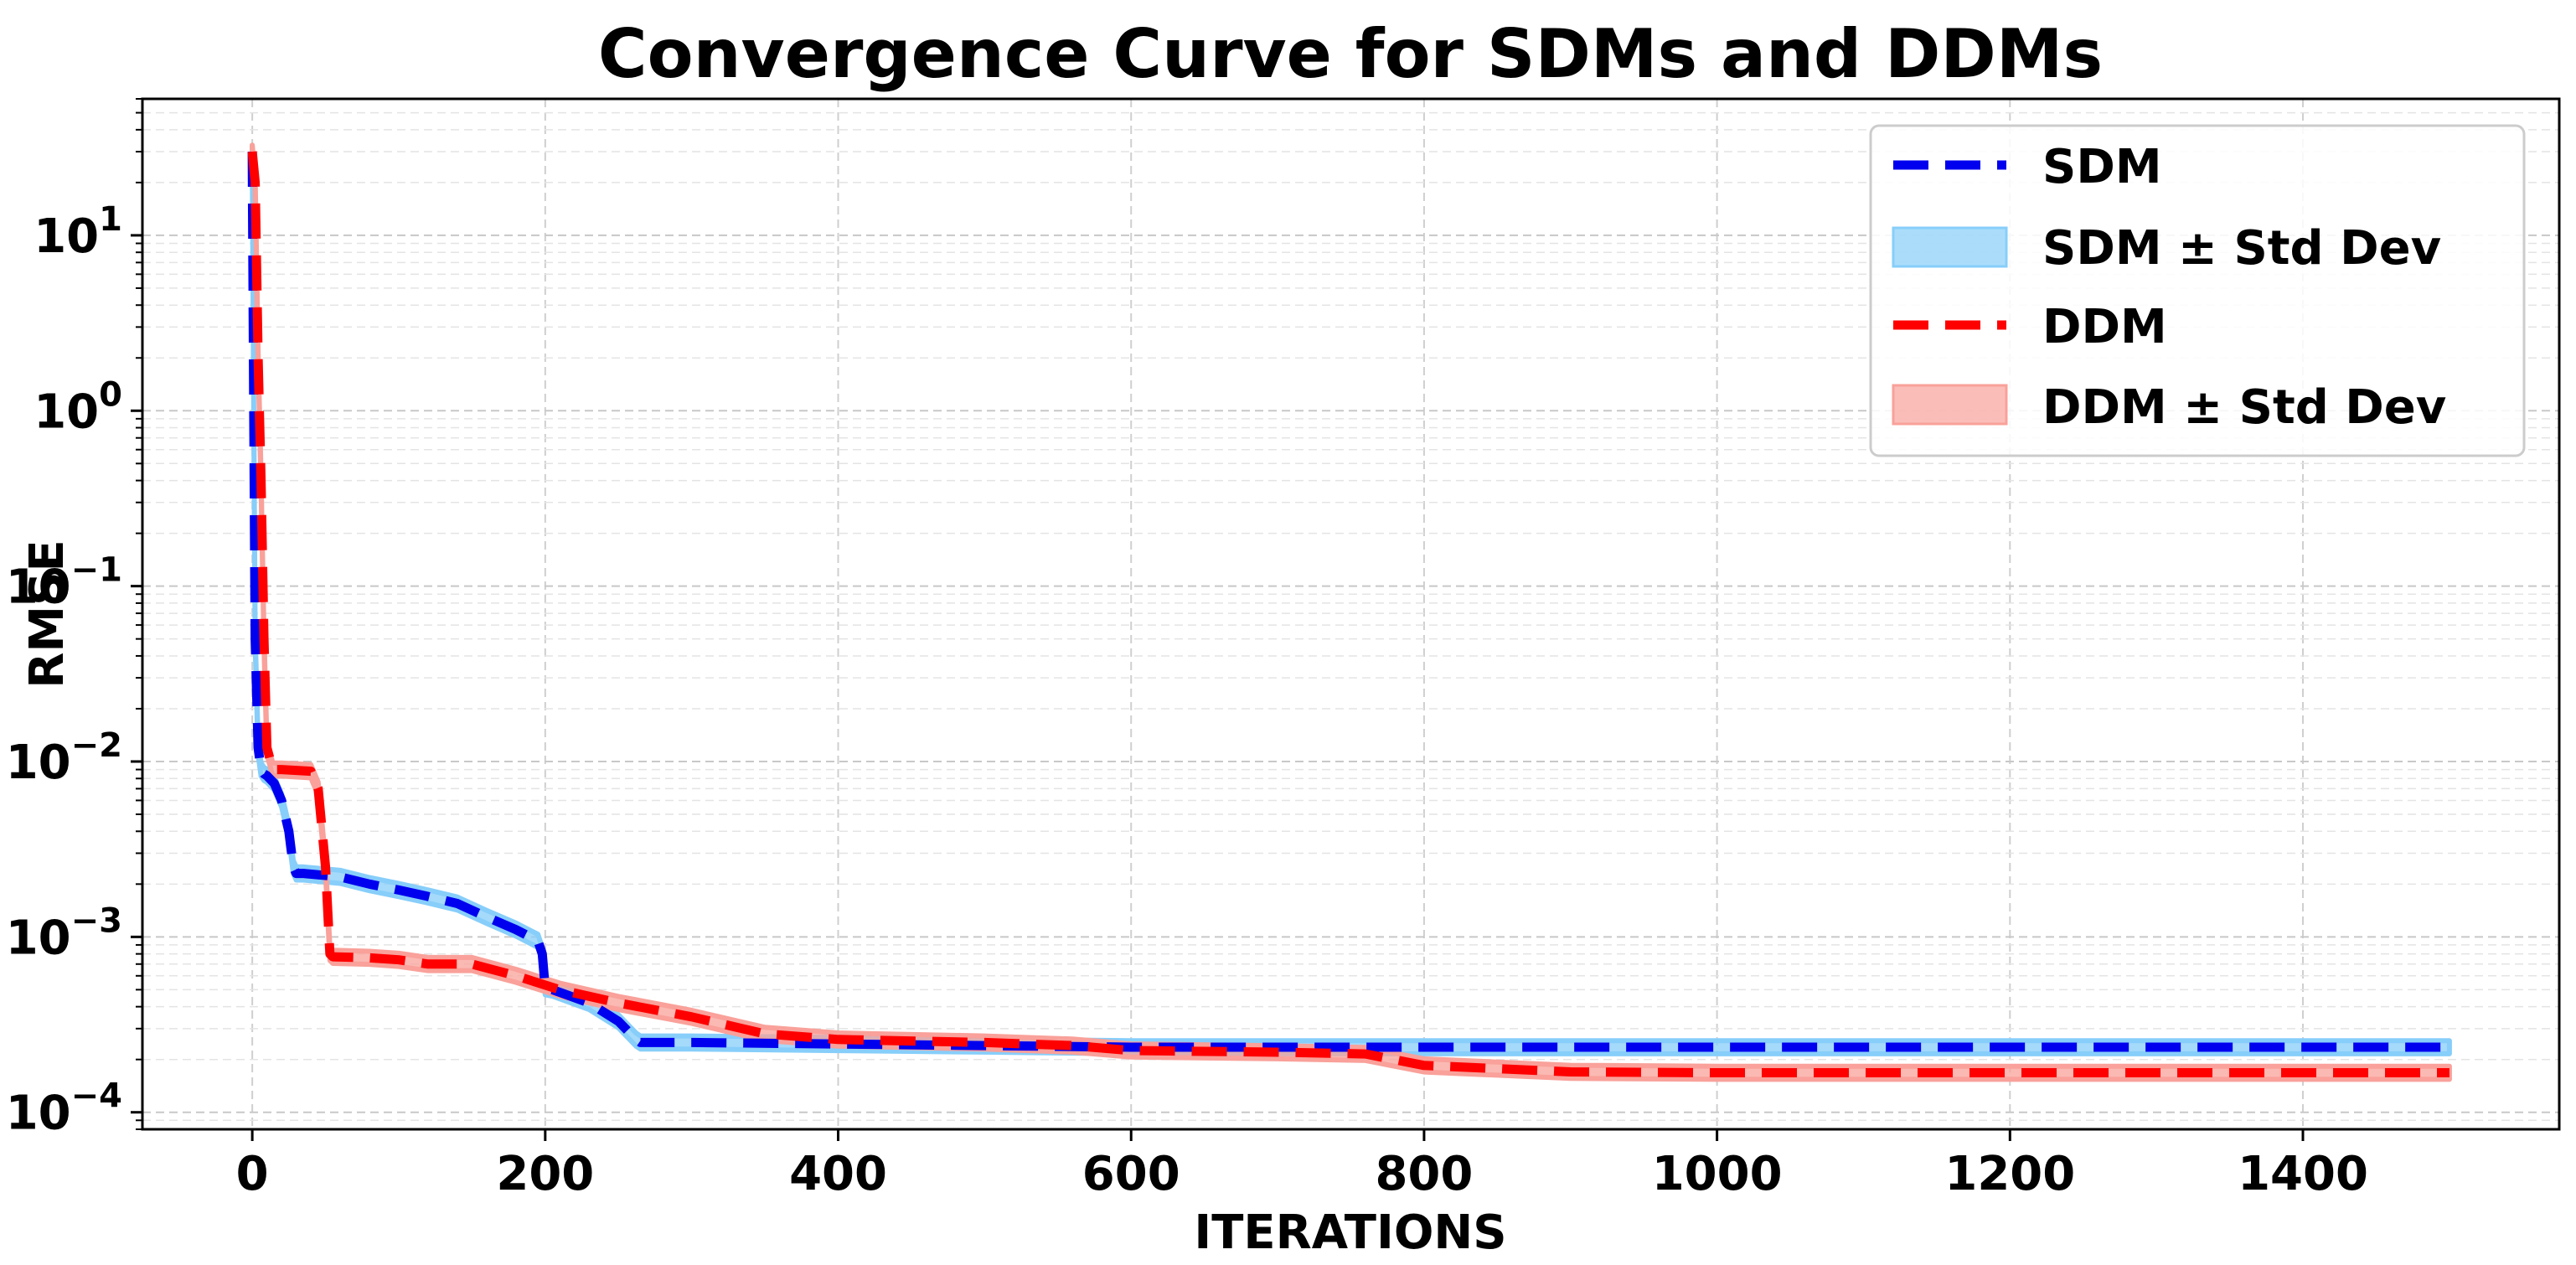  Describe the element at coordinates (1424, 1174) in the screenshot. I see `x-tick-label: 800` at that location.